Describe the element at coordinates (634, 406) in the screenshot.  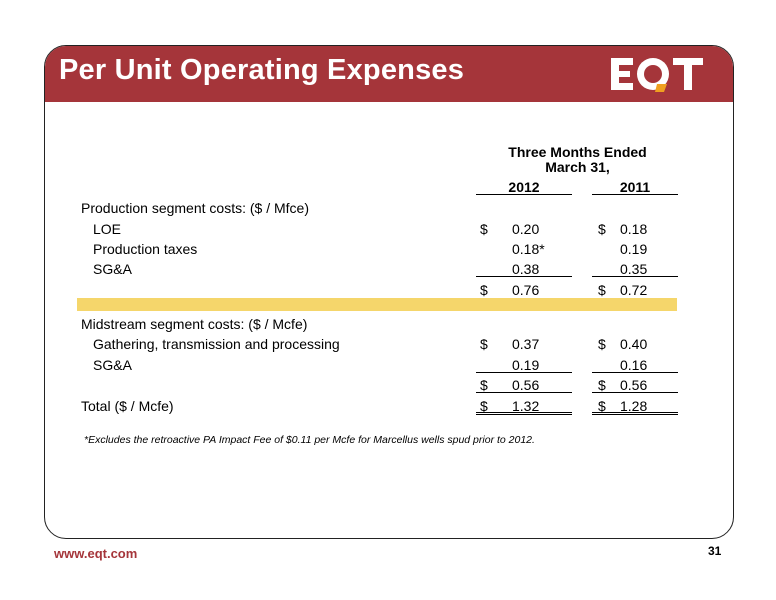
I see `grand-total-2011: 1.28` at that location.